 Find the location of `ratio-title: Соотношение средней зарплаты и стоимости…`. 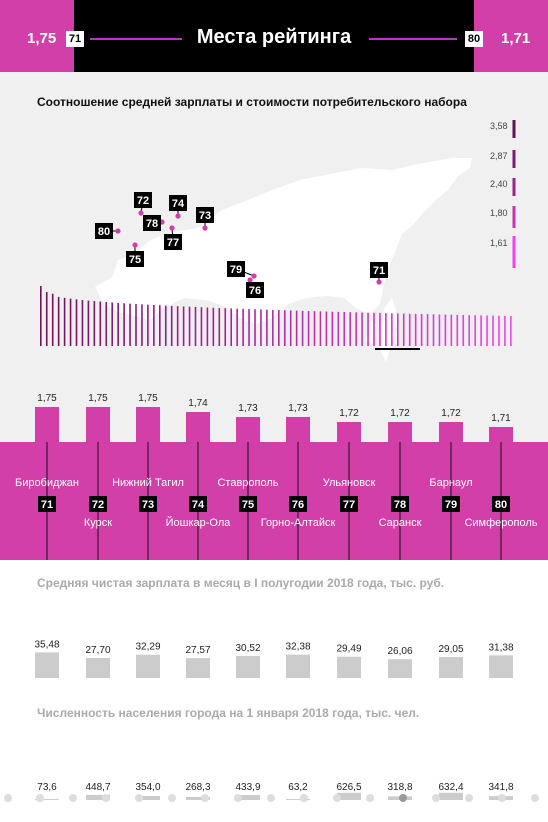

ratio-title: Соотношение средней зарплаты и стоимости… is located at coordinates (252, 102).